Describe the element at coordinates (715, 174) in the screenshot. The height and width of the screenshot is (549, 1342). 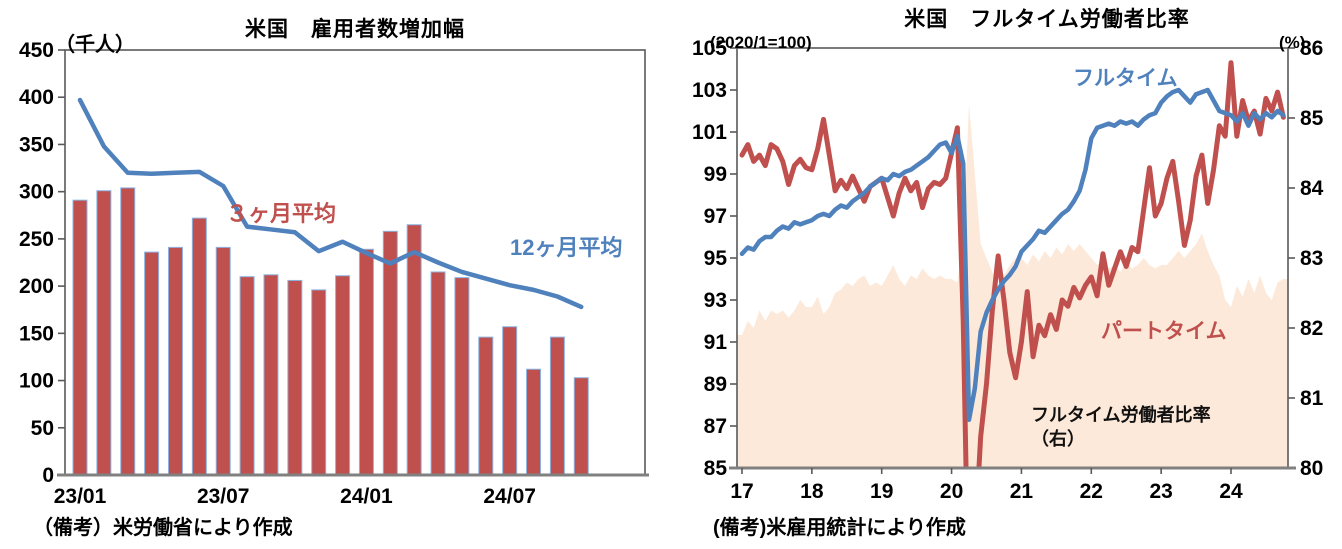
I see `svg-text: 99` at that location.